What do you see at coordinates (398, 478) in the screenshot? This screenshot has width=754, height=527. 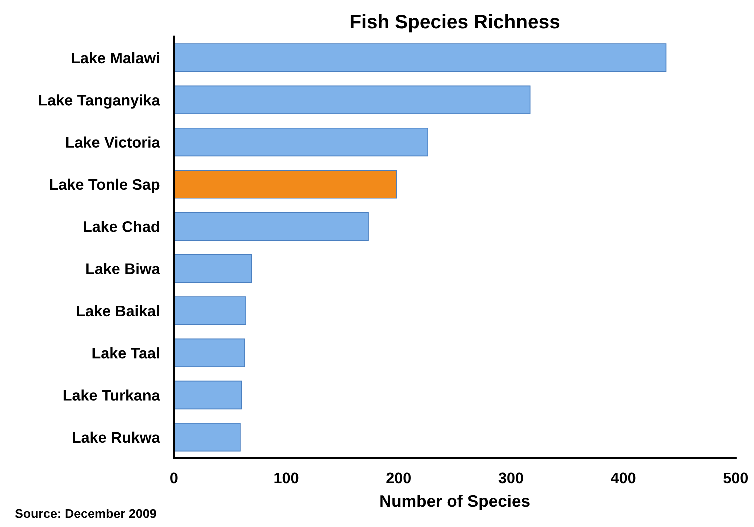 I see `x-tick-label: 200` at bounding box center [398, 478].